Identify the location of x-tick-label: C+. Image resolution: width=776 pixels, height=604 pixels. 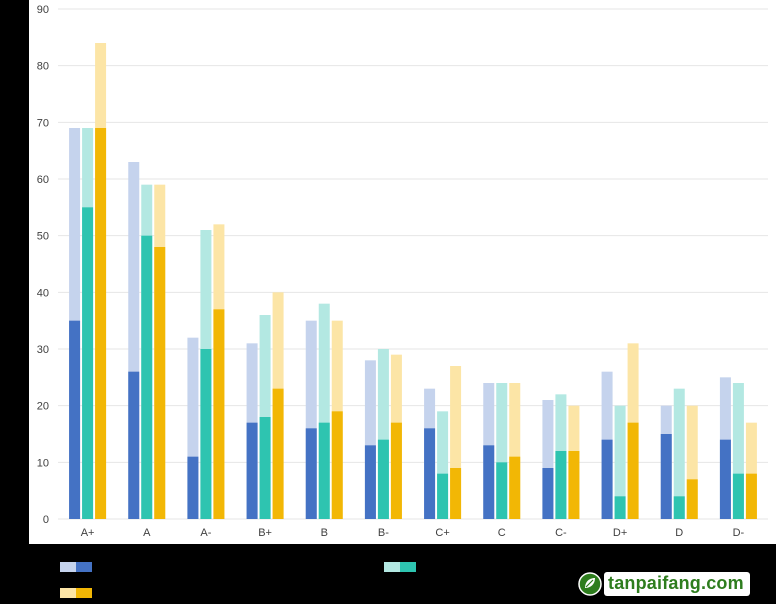
(442, 533).